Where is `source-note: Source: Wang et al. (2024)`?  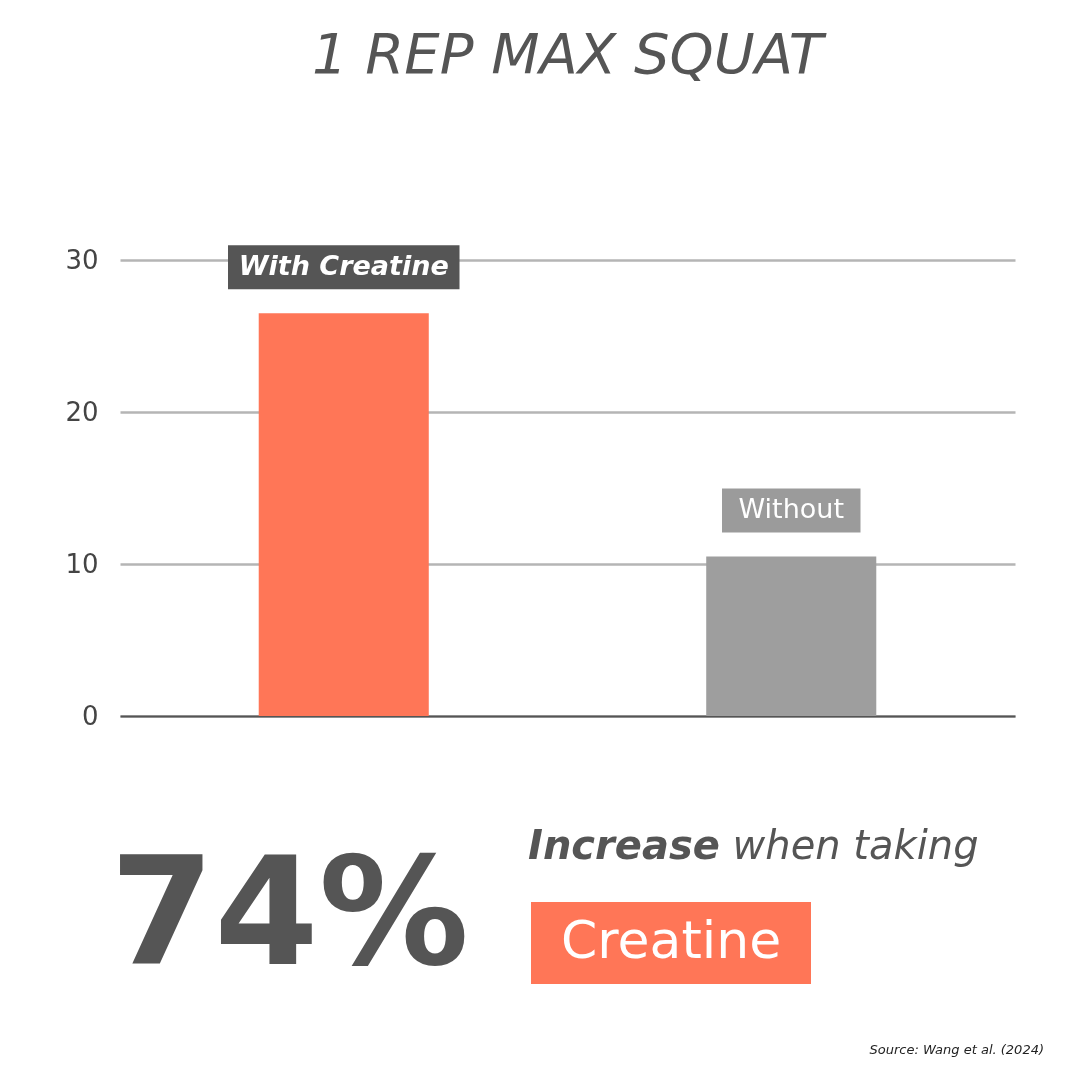 source-note: Source: Wang et al. (2024) is located at coordinates (956, 1049).